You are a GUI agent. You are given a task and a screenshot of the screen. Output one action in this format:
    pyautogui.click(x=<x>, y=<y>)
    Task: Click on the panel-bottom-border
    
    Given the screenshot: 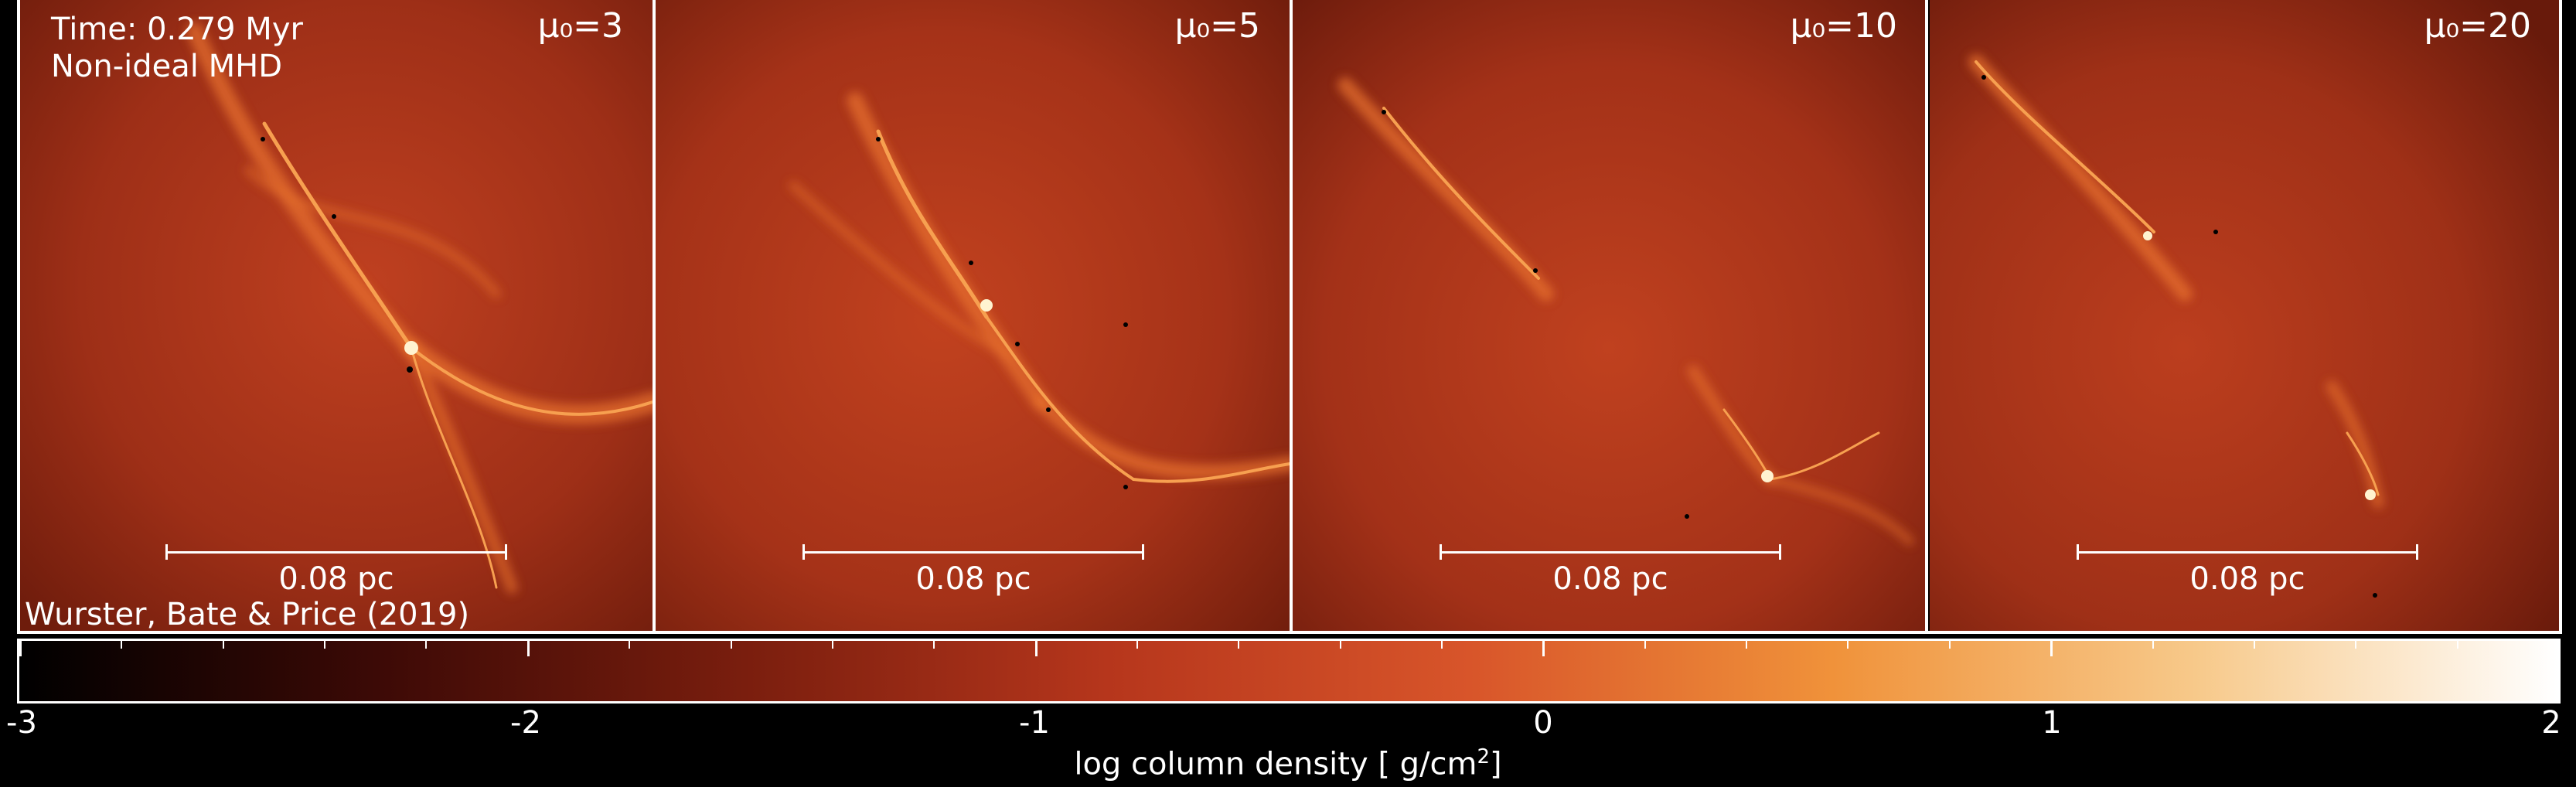 What is the action you would take?
    pyautogui.click(x=1289, y=632)
    